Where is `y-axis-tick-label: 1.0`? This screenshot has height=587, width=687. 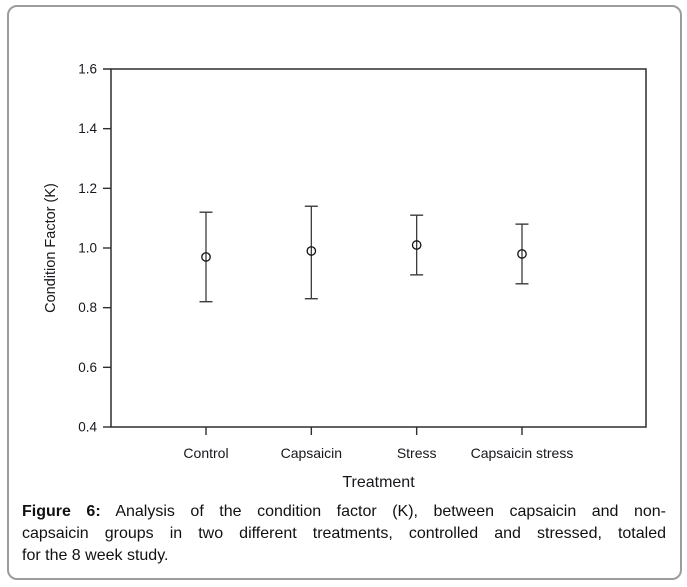 y-axis-tick-label: 1.0 is located at coordinates (87, 248).